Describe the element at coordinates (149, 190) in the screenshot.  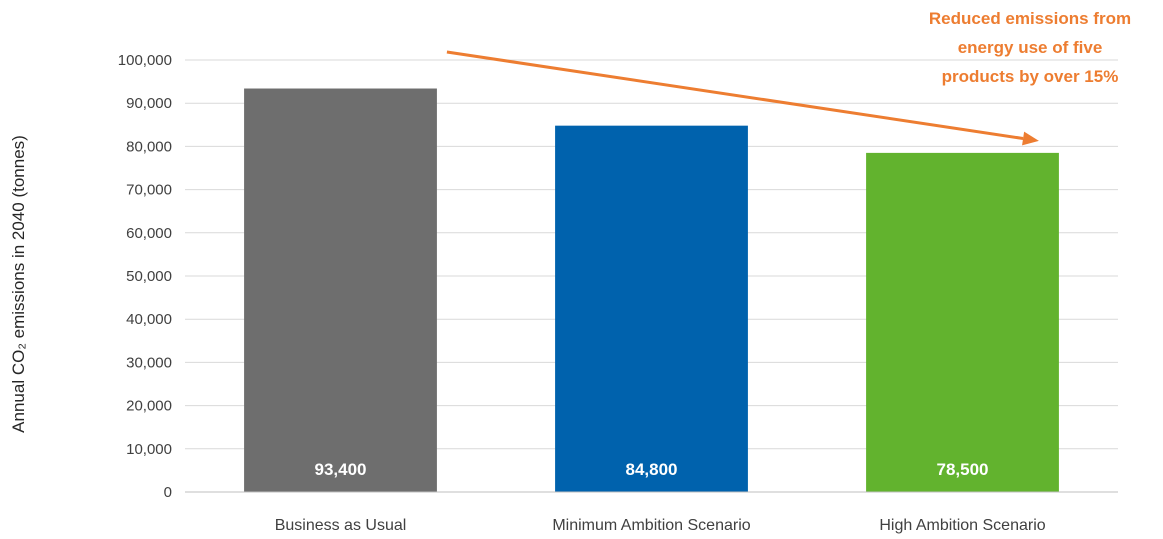
I see `y-tick-label: 70,000` at that location.